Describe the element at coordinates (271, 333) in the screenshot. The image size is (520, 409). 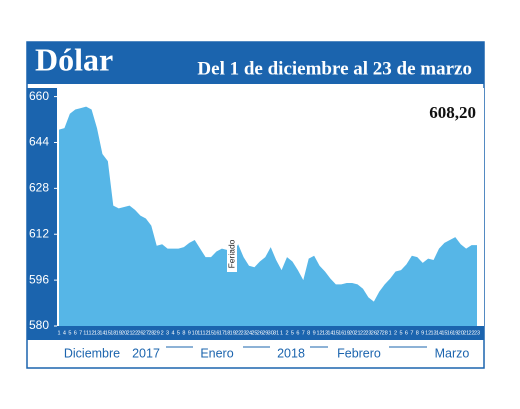
I see `x-tick-label: 30` at that location.